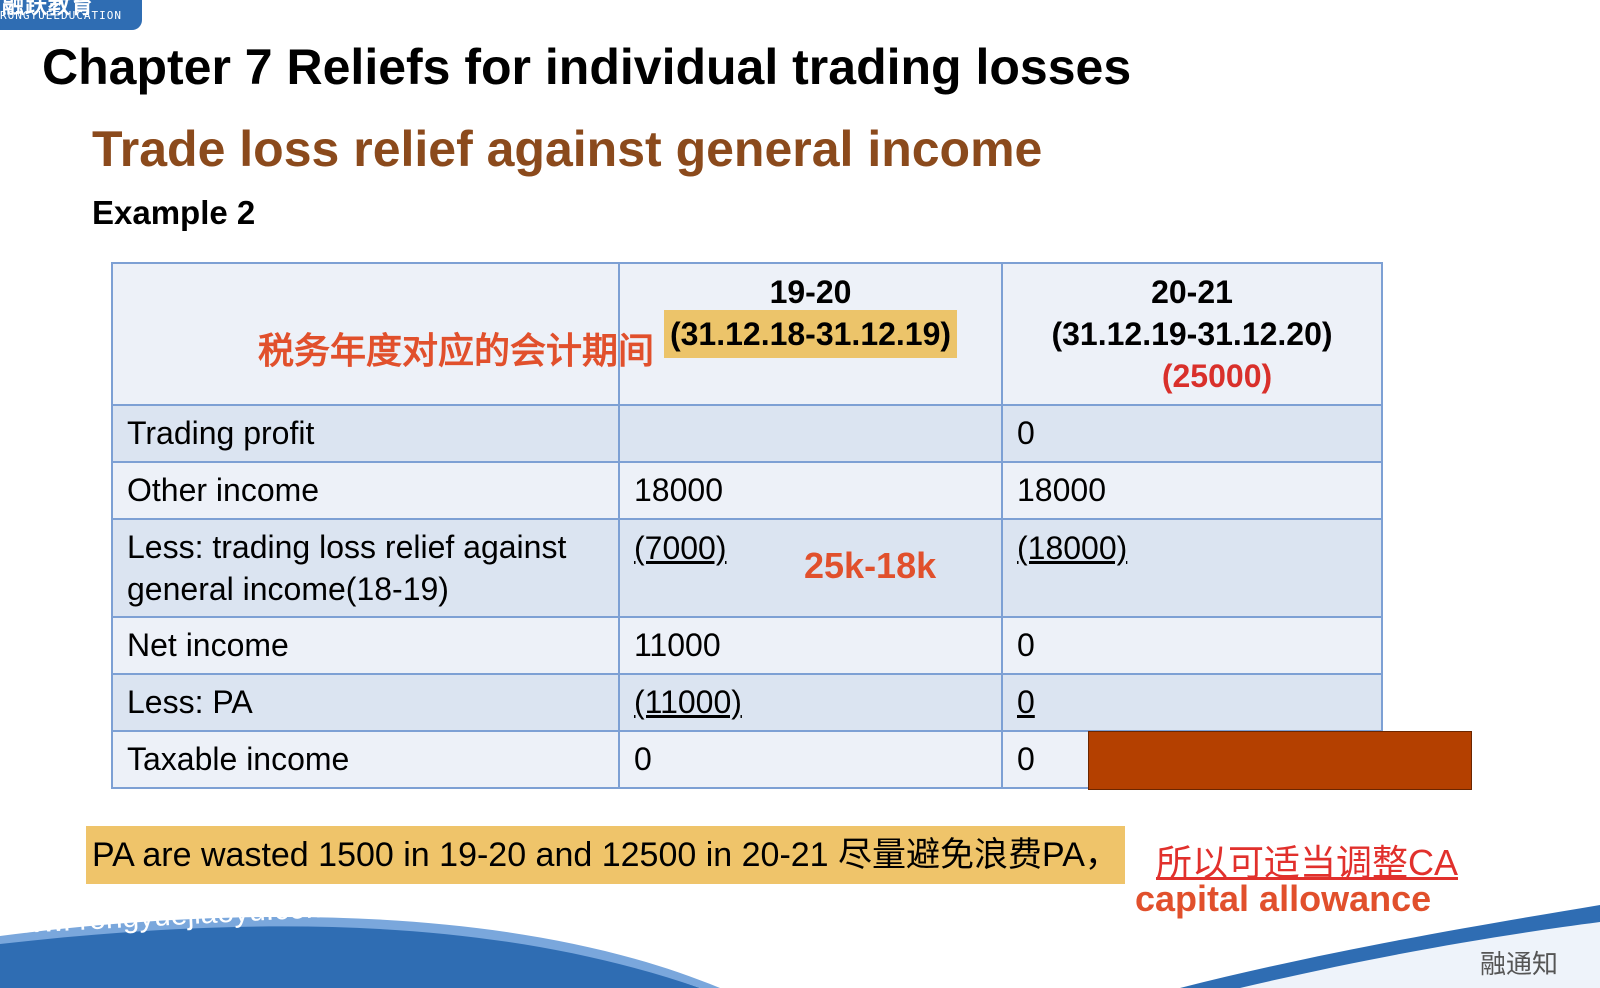  Describe the element at coordinates (688, 702) in the screenshot. I see `pa-19-20: (11000)` at that location.